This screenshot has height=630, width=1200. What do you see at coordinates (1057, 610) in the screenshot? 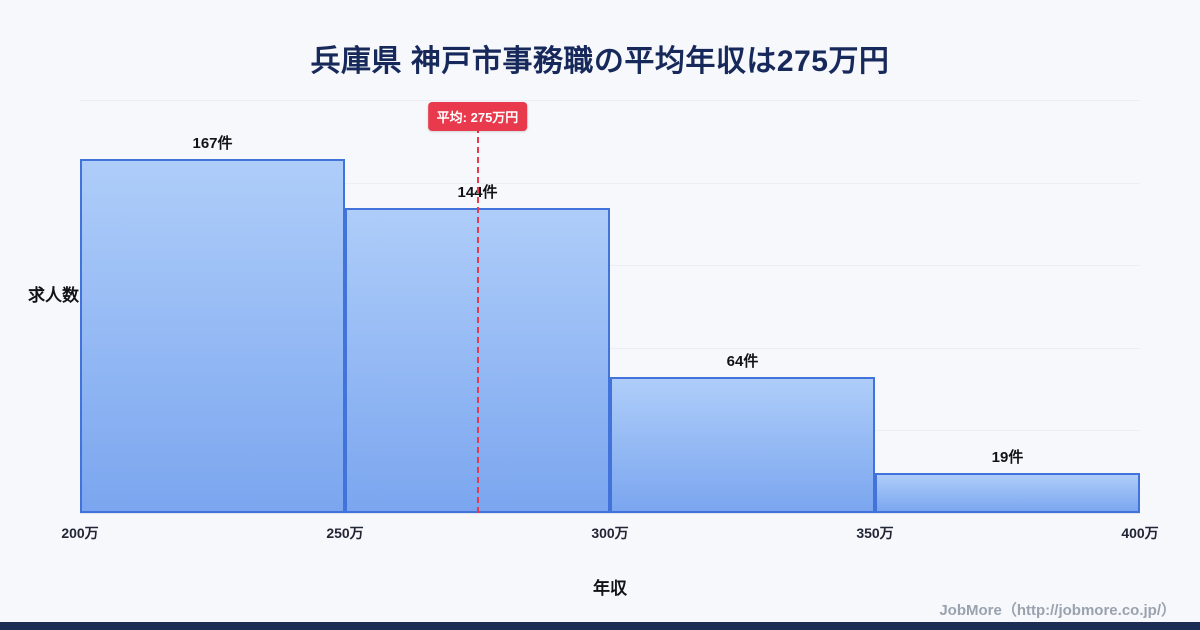
I see `footer-credit: JobMore（http://jobmore.co.jp/）` at bounding box center [1057, 610].